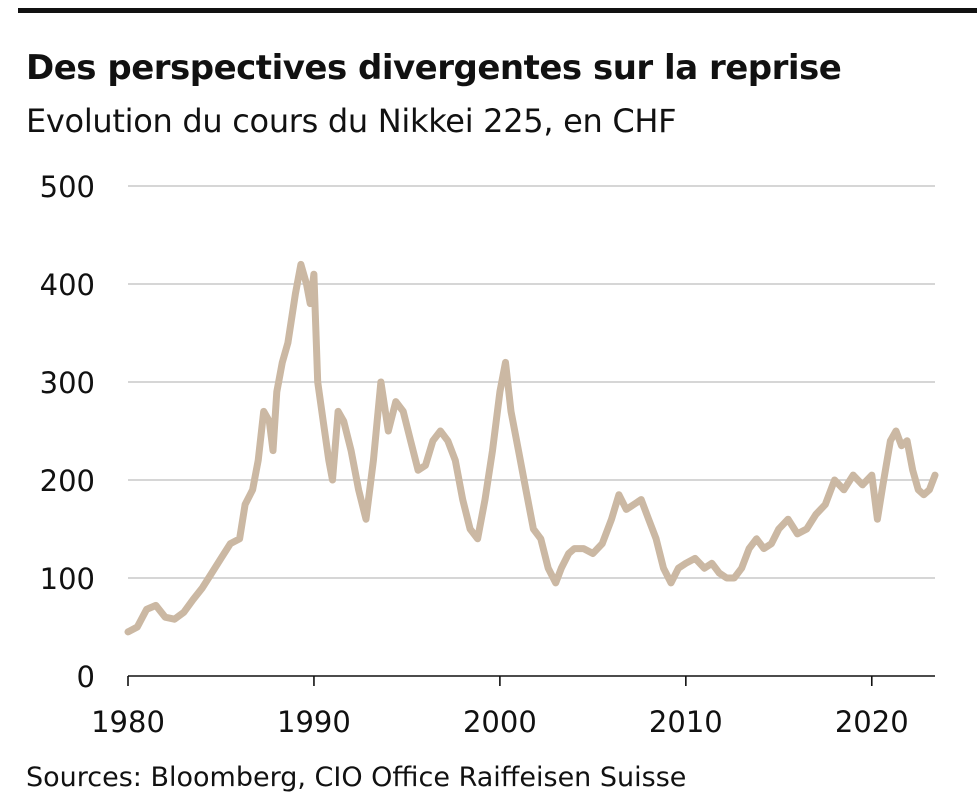 The image size is (977, 810). What do you see at coordinates (67, 432) in the screenshot?
I see `y-axis-labels: 0 100 200 300 400 500` at bounding box center [67, 432].